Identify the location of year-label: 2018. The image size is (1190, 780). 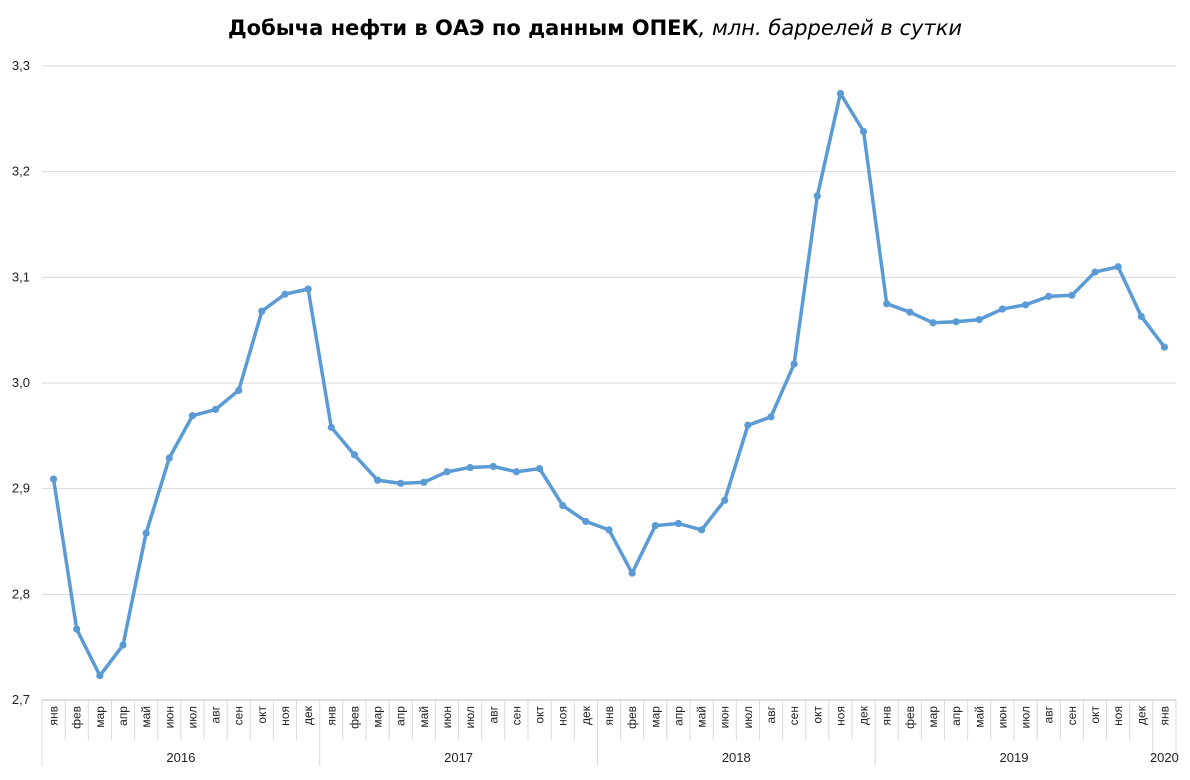
(736, 757).